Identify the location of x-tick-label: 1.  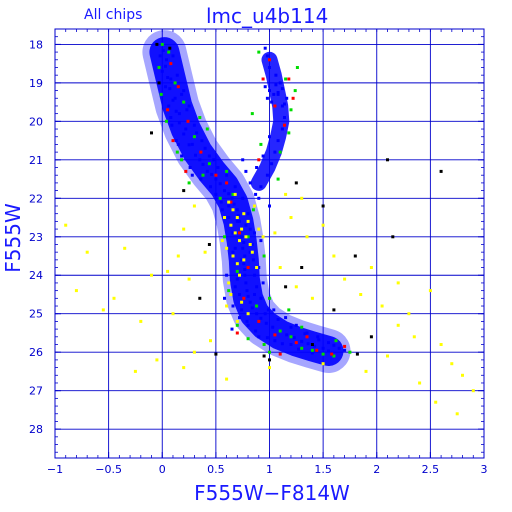
(269, 469).